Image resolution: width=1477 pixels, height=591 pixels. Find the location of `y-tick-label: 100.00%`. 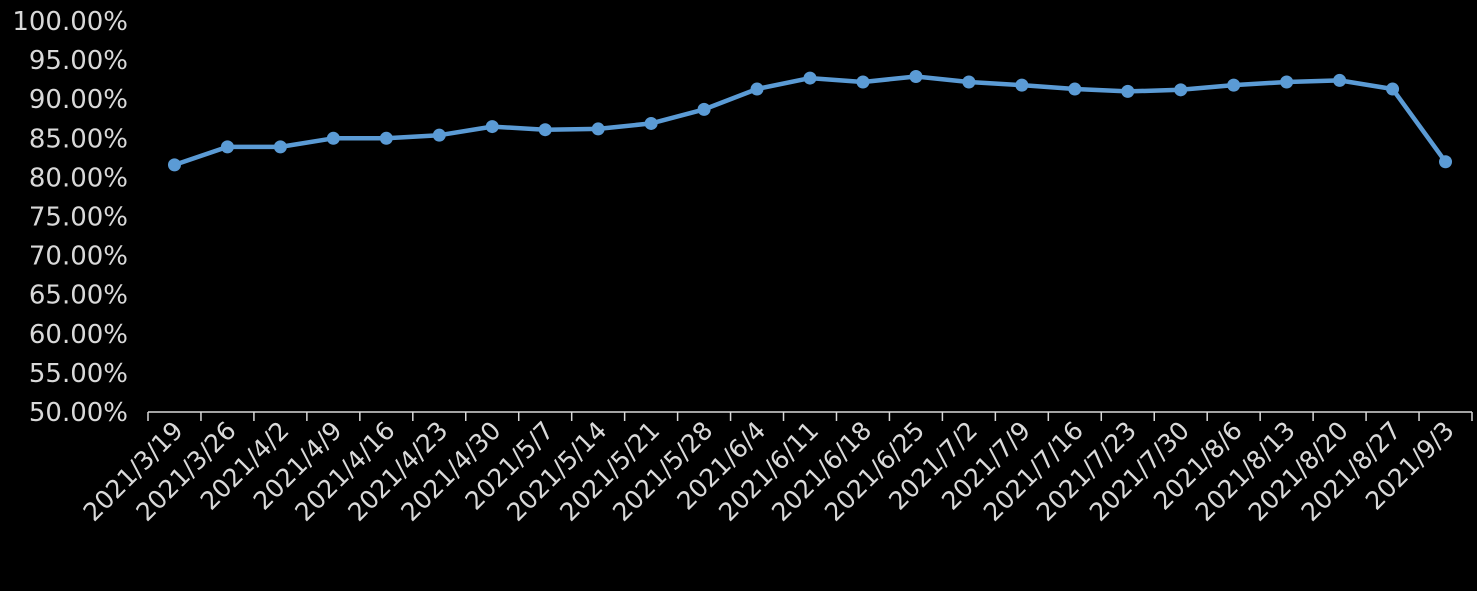

y-tick-label: 100.00% is located at coordinates (70, 22).